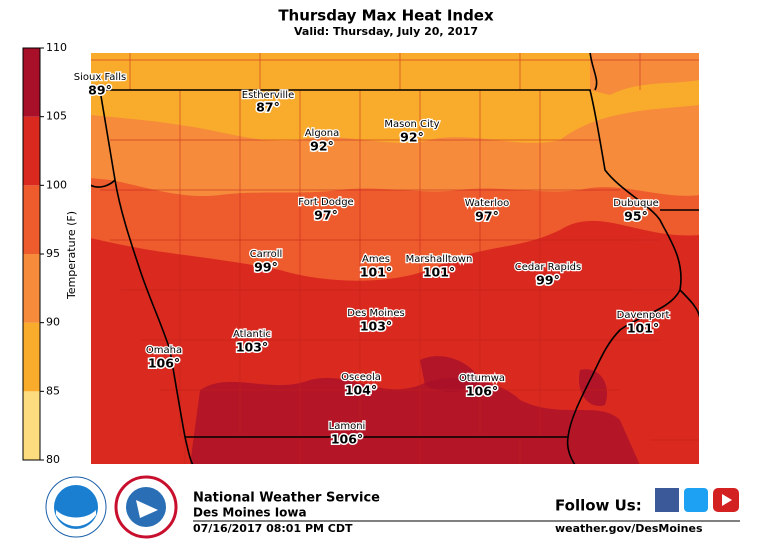 The height and width of the screenshot is (554, 772). What do you see at coordinates (268, 95) in the screenshot?
I see `city-name: Estherville` at bounding box center [268, 95].